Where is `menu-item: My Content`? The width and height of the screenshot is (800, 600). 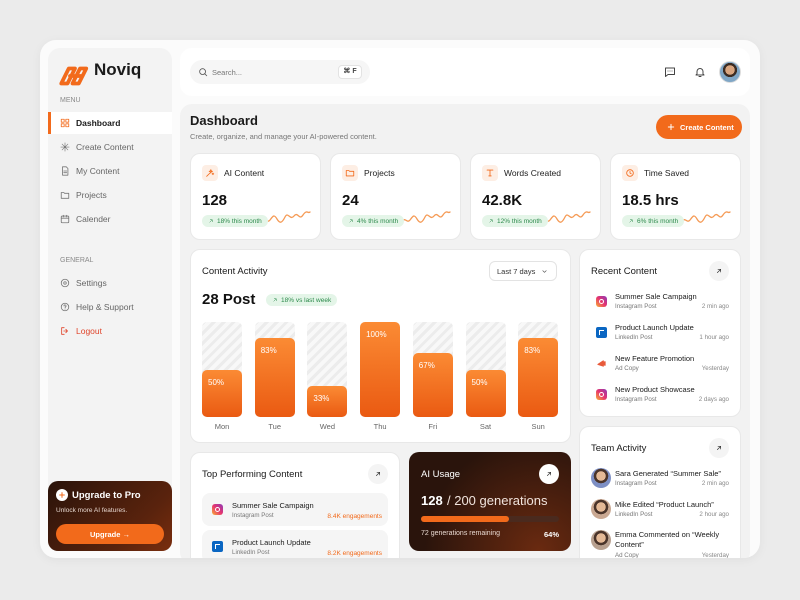
menu-item: My Content is located at coordinates (98, 170).